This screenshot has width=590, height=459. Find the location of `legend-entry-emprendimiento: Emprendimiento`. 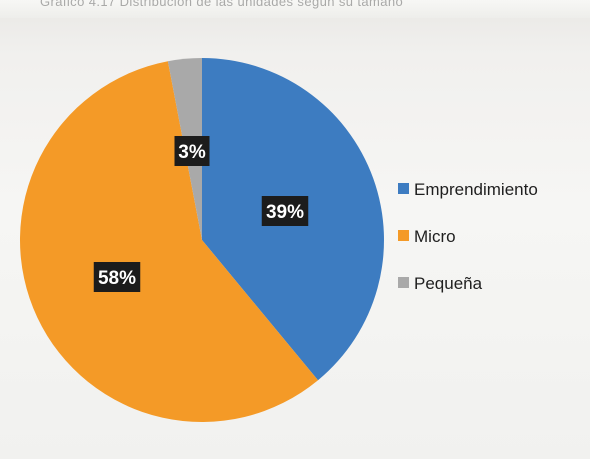

legend-entry-emprendimiento: Emprendimiento is located at coordinates (468, 189).